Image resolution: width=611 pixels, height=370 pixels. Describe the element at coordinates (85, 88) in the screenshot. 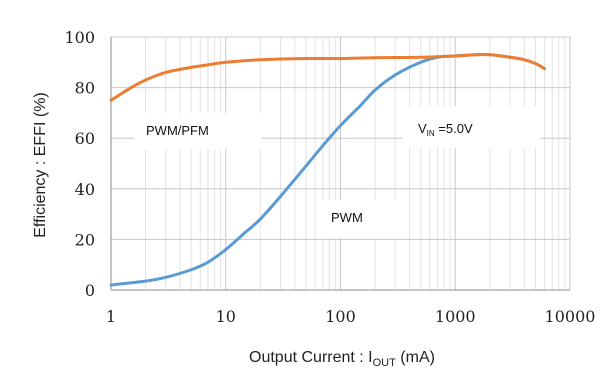

I see `y-tick-label: 80` at that location.